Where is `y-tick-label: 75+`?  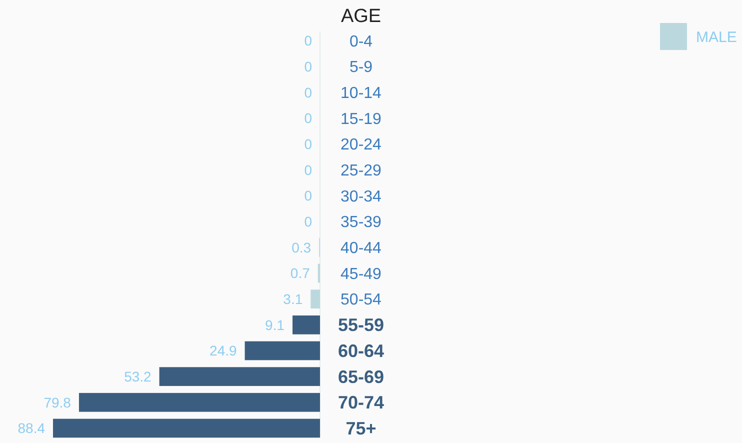
y-tick-label: 75+ is located at coordinates (361, 428).